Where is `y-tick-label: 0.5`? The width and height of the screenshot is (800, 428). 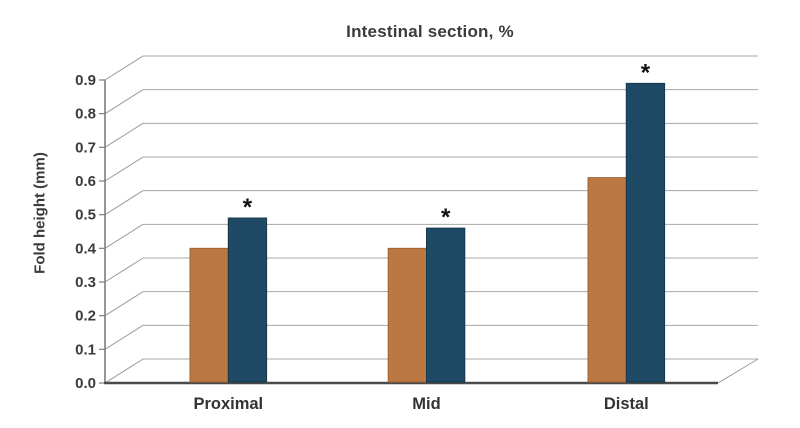
y-tick-label: 0.5 is located at coordinates (85, 215).